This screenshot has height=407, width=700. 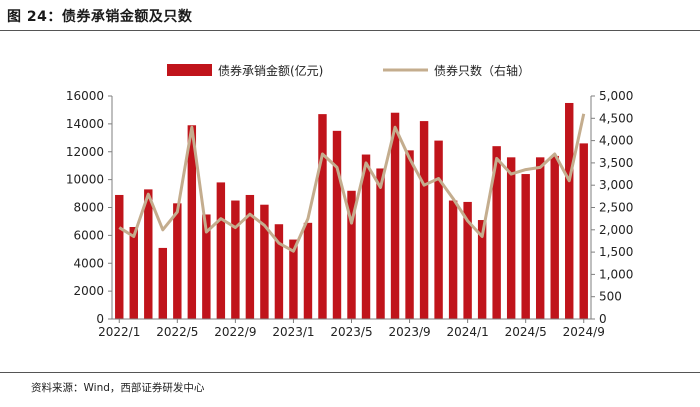 What do you see at coordinates (616, 185) in the screenshot?
I see `right-tick-label: 3,000` at bounding box center [616, 185].